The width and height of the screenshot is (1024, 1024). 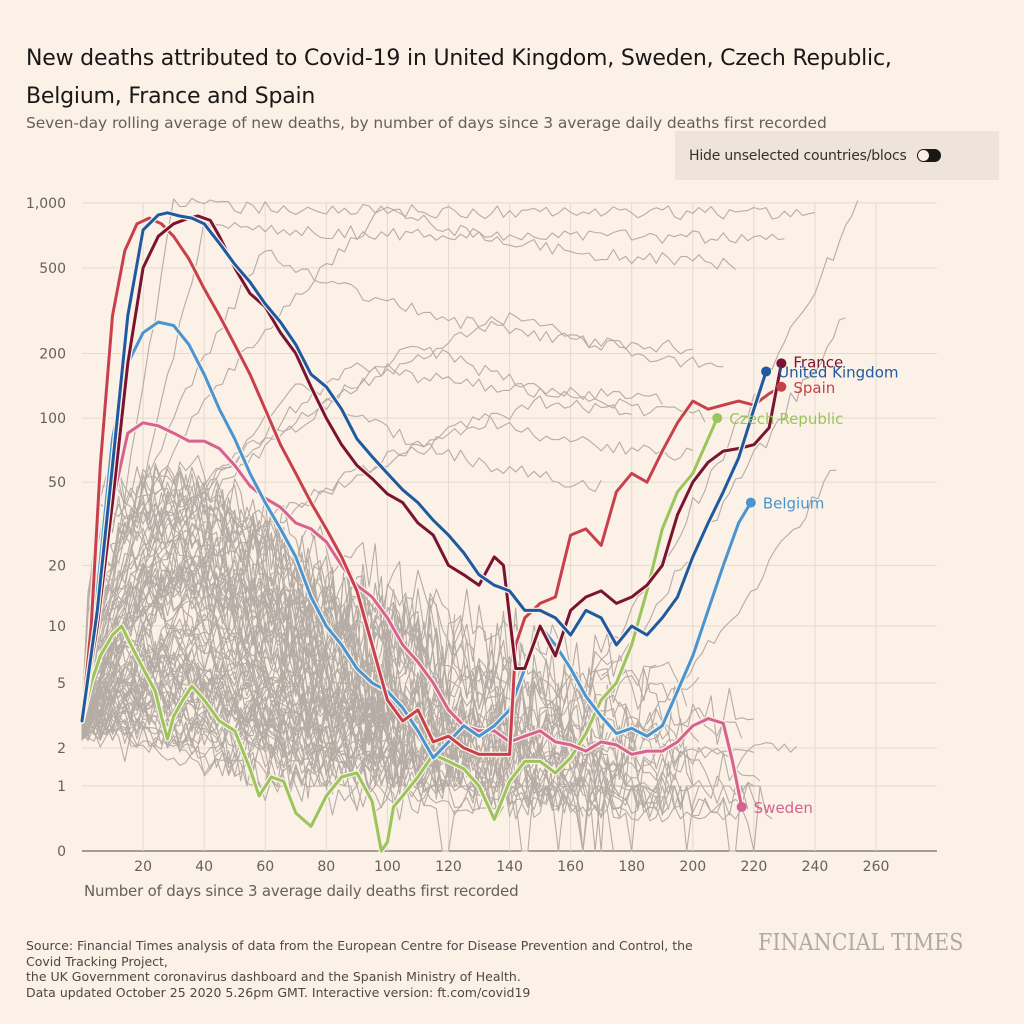 I want to click on y-tick-label: 500, so click(x=52, y=269).